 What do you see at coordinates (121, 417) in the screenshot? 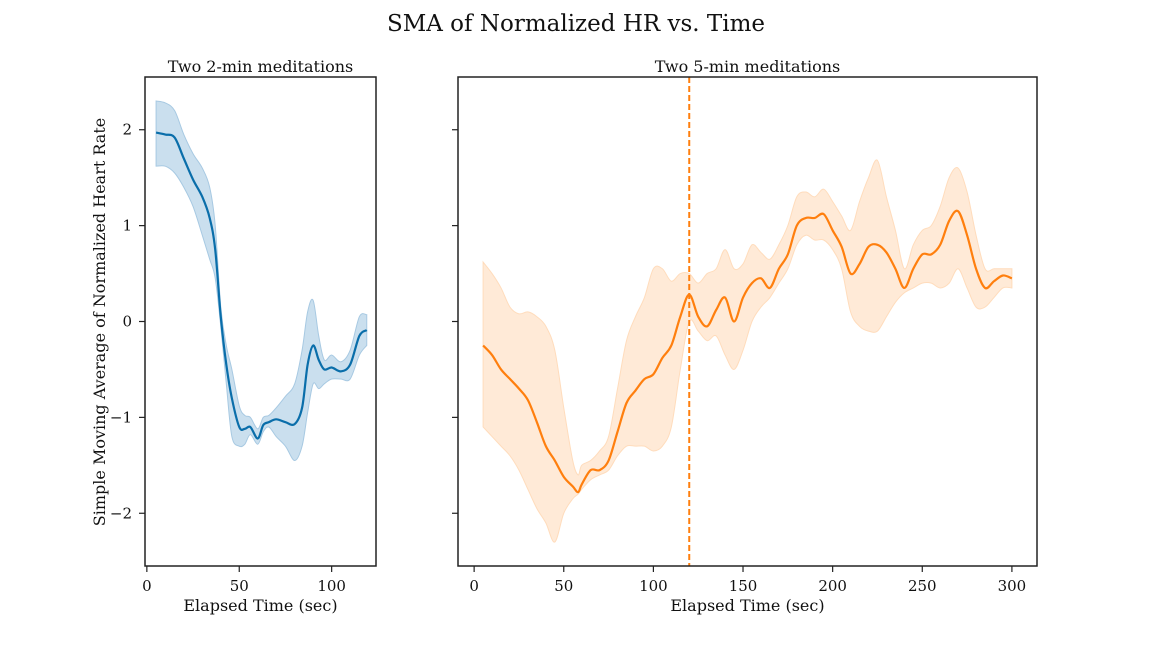
I see `y-tick-label: −1` at bounding box center [121, 417].